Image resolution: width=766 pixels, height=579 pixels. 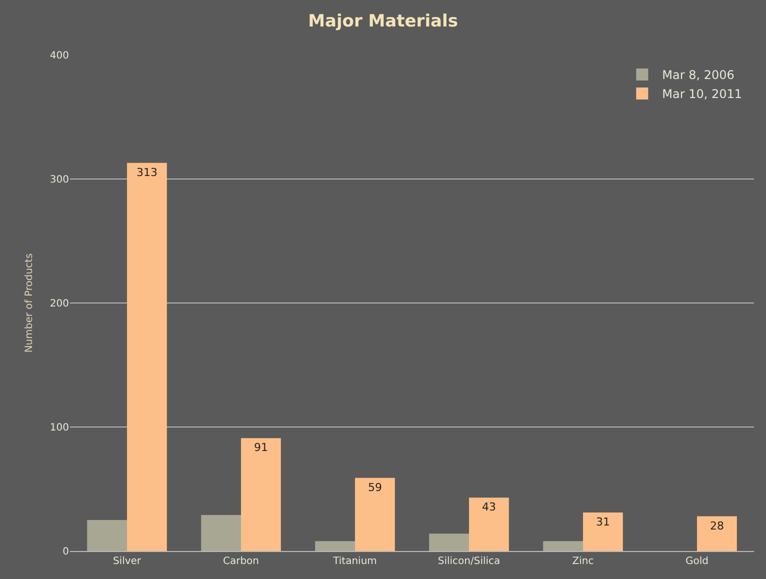 I want to click on data-label: 59, so click(x=375, y=487).